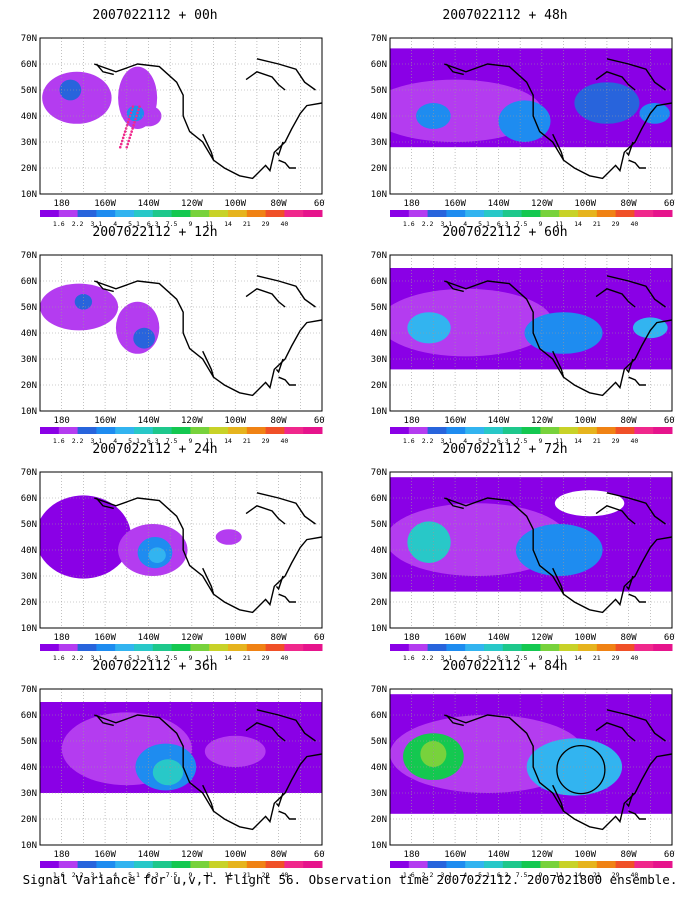 This screenshot has width=700, height=900. Describe the element at coordinates (155, 232) in the screenshot. I see `panel-title: 2007022112 + 12h` at that location.